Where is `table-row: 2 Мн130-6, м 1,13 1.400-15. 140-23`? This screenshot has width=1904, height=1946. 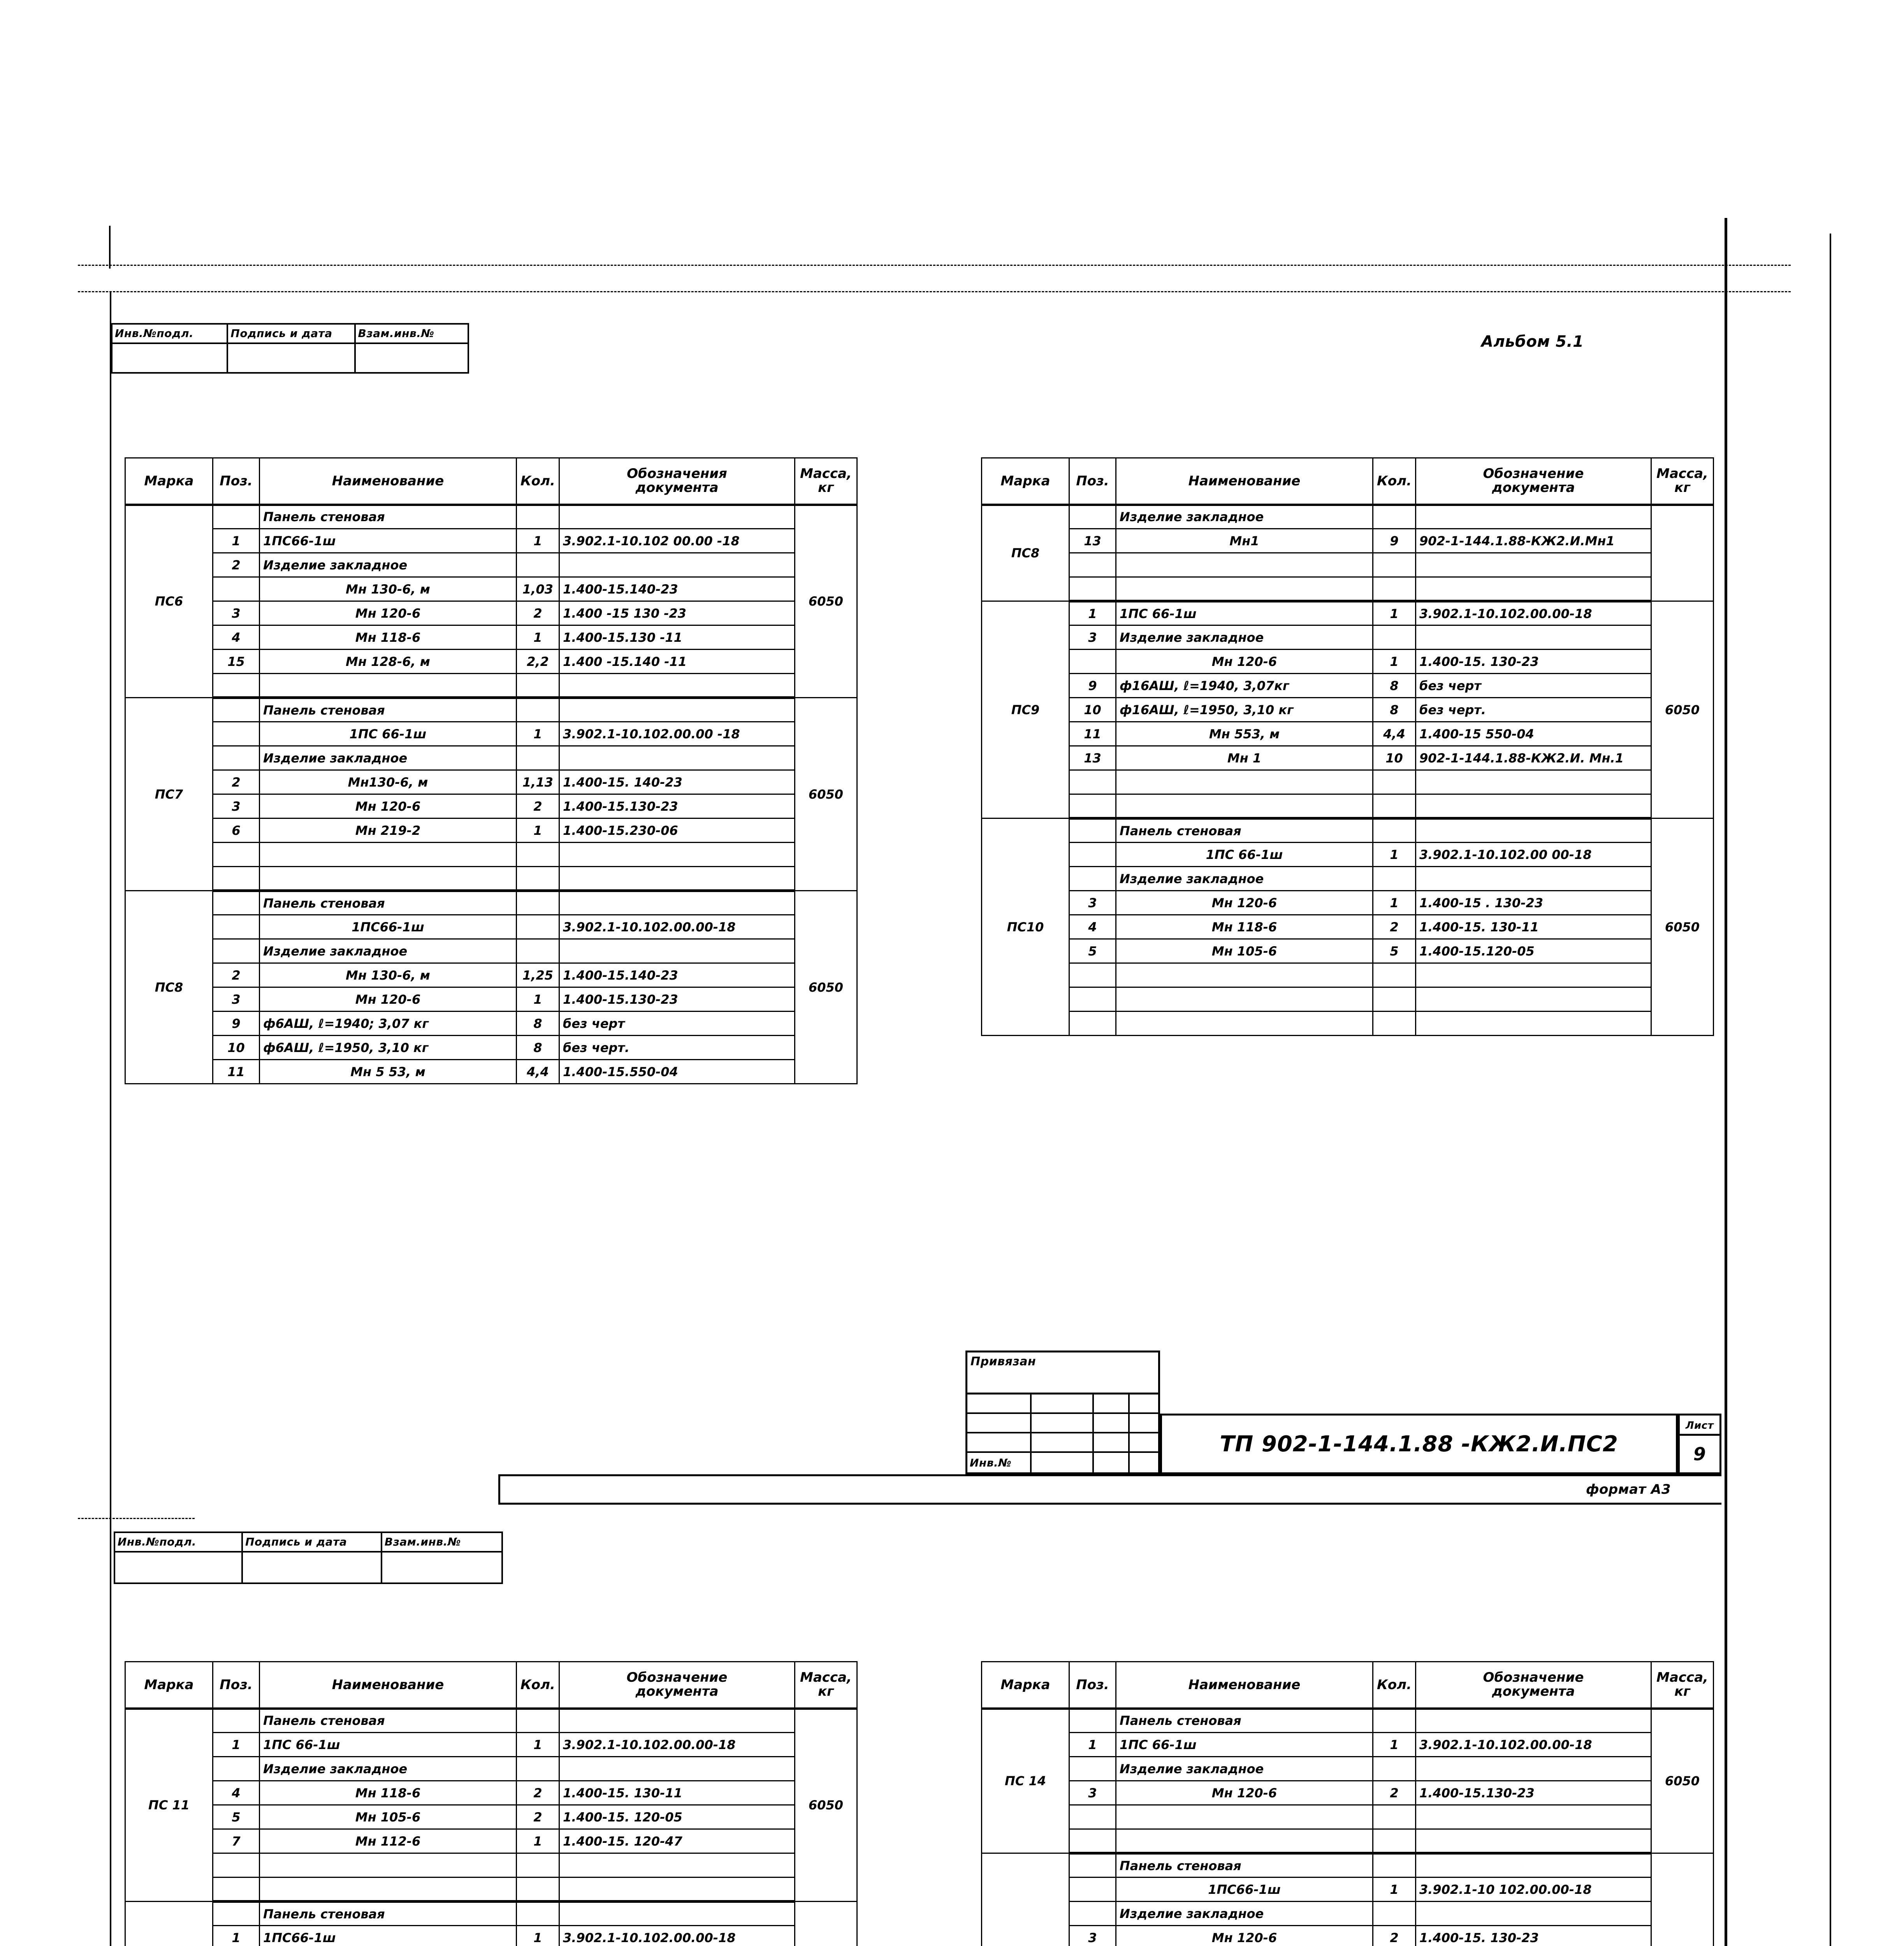
table-row: 2 Мн130-6, м 1,13 1.400-15. 140-23 is located at coordinates (491, 782).